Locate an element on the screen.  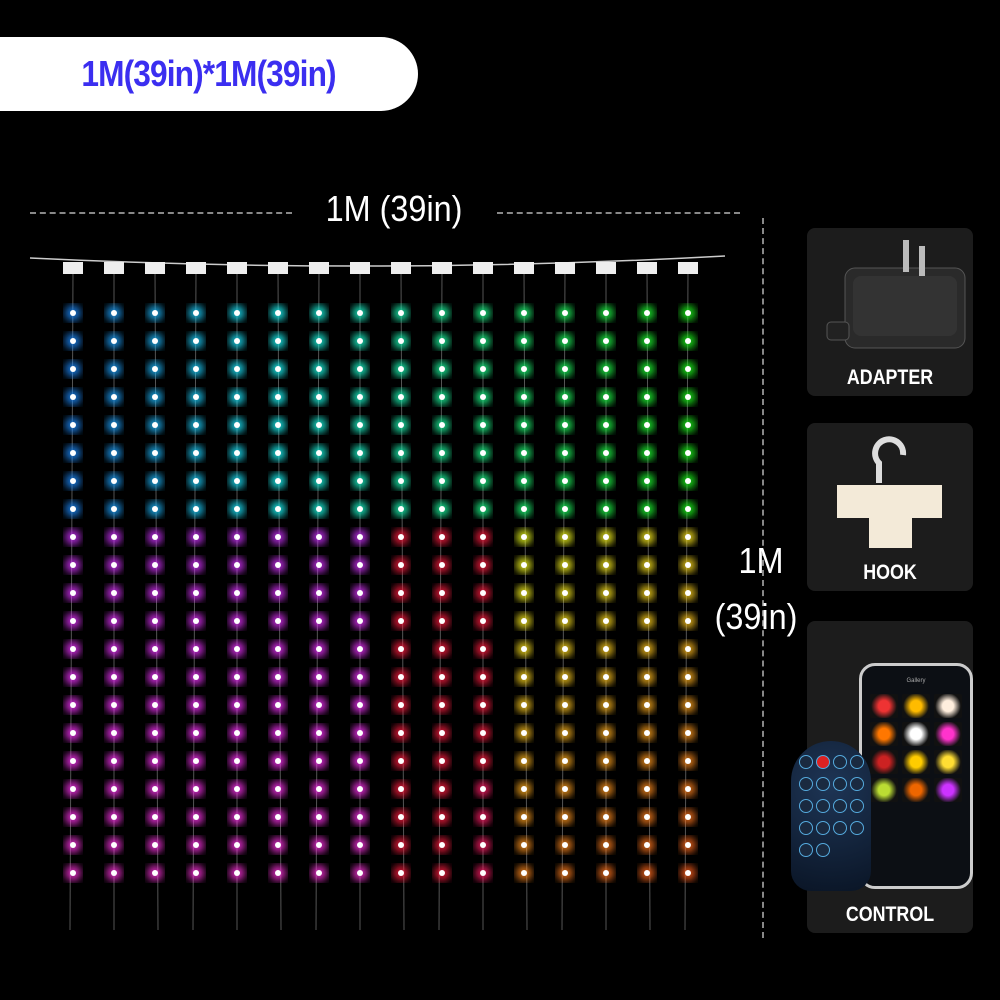
adapter-label: ADAPTER is located at coordinates (890, 377).